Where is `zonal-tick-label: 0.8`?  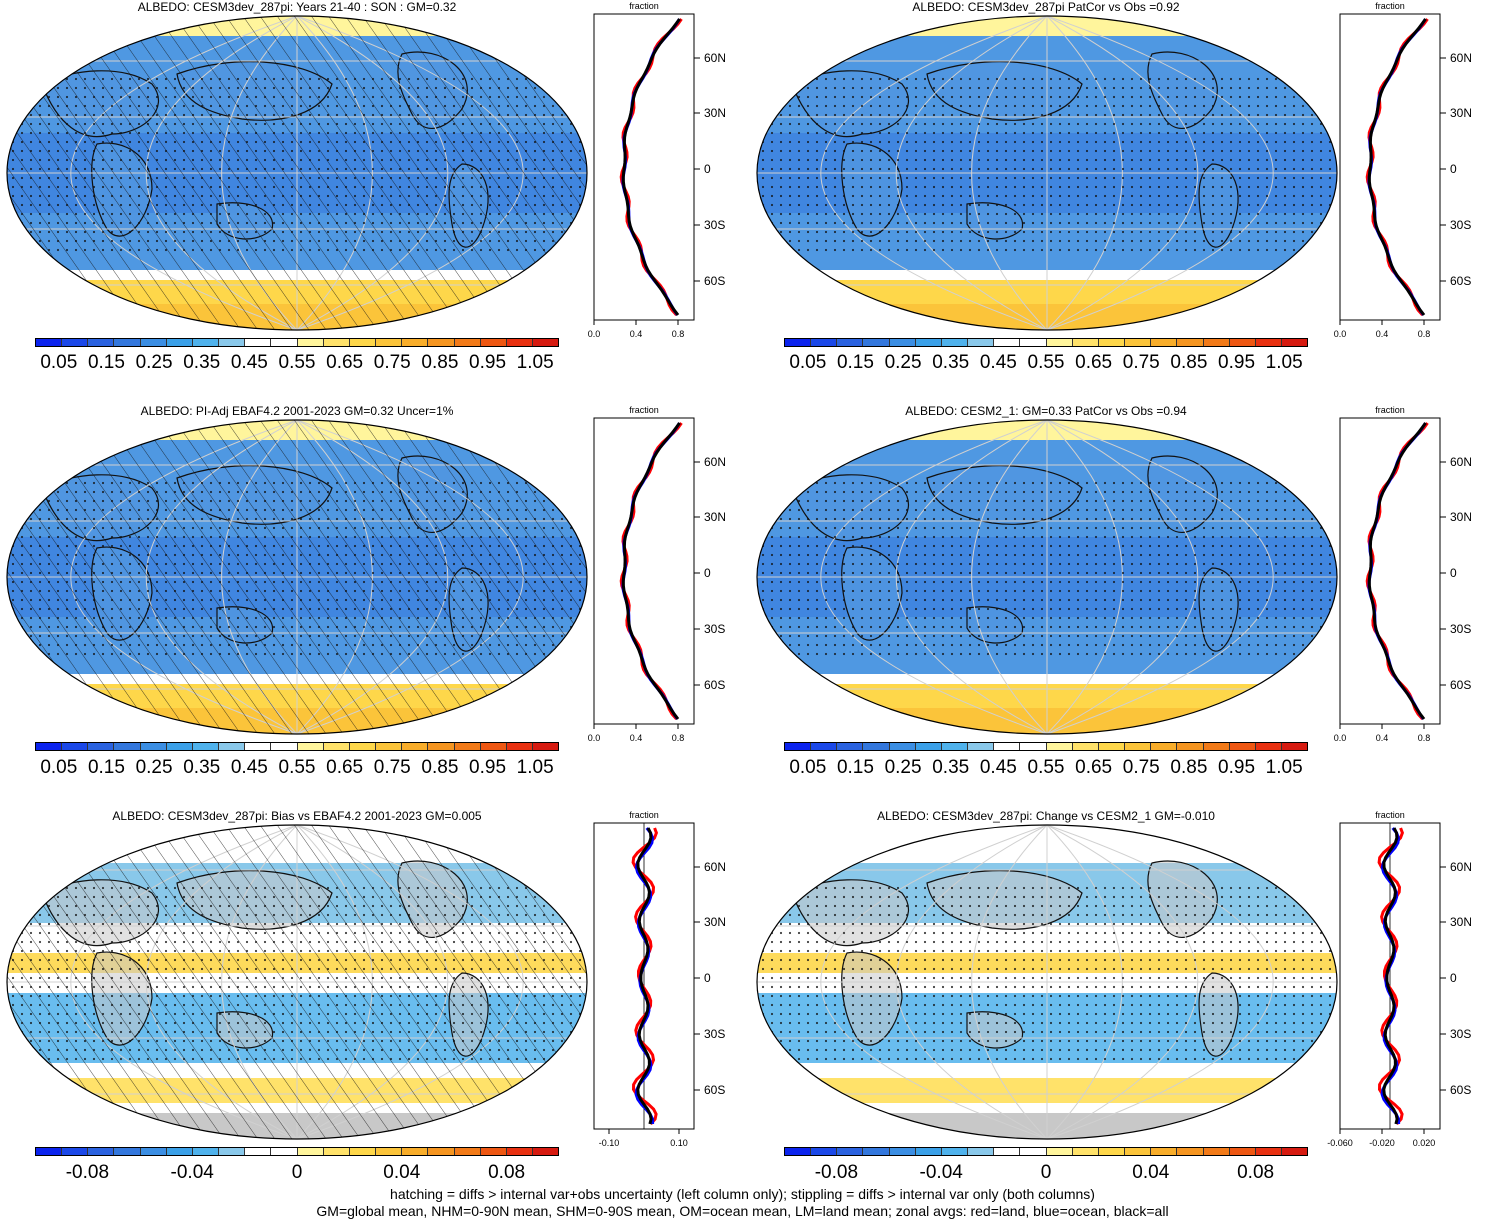 zonal-tick-label: 0.8 is located at coordinates (1424, 738).